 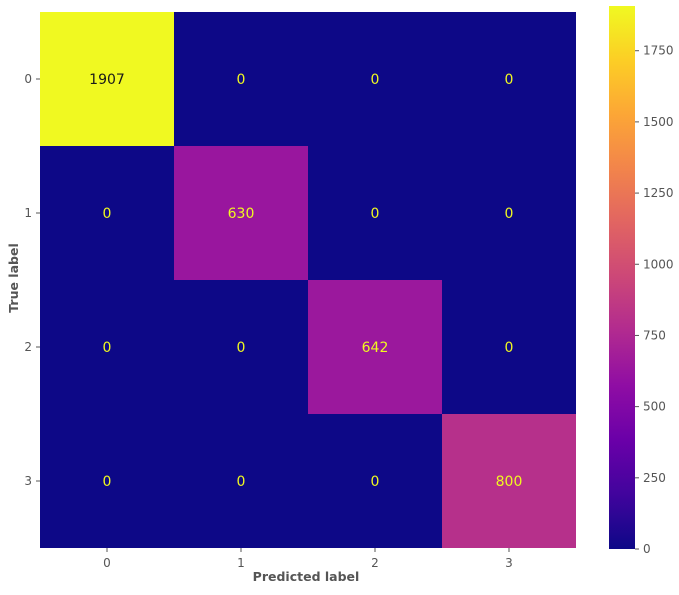 What do you see at coordinates (658, 264) in the screenshot?
I see `colorbar-tick-label-1000: 1000` at bounding box center [658, 264].